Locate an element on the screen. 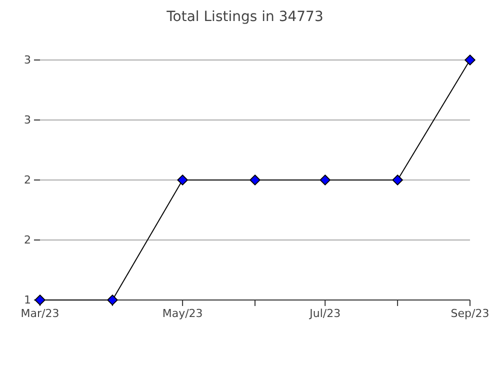 The height and width of the screenshot is (380, 490). x-tick-label: May/23 is located at coordinates (182, 313).